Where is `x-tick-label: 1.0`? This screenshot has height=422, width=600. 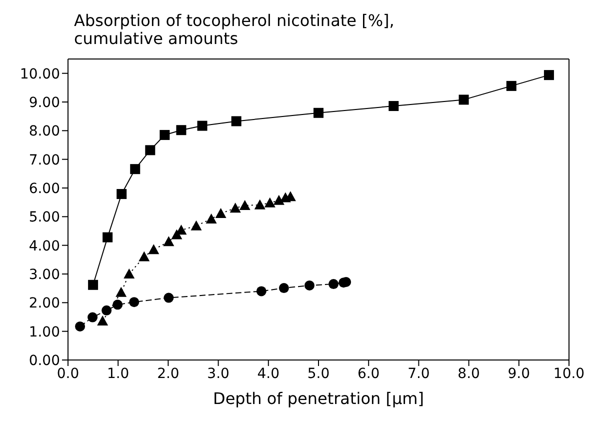 x-tick-label: 1.0 is located at coordinates (118, 374).